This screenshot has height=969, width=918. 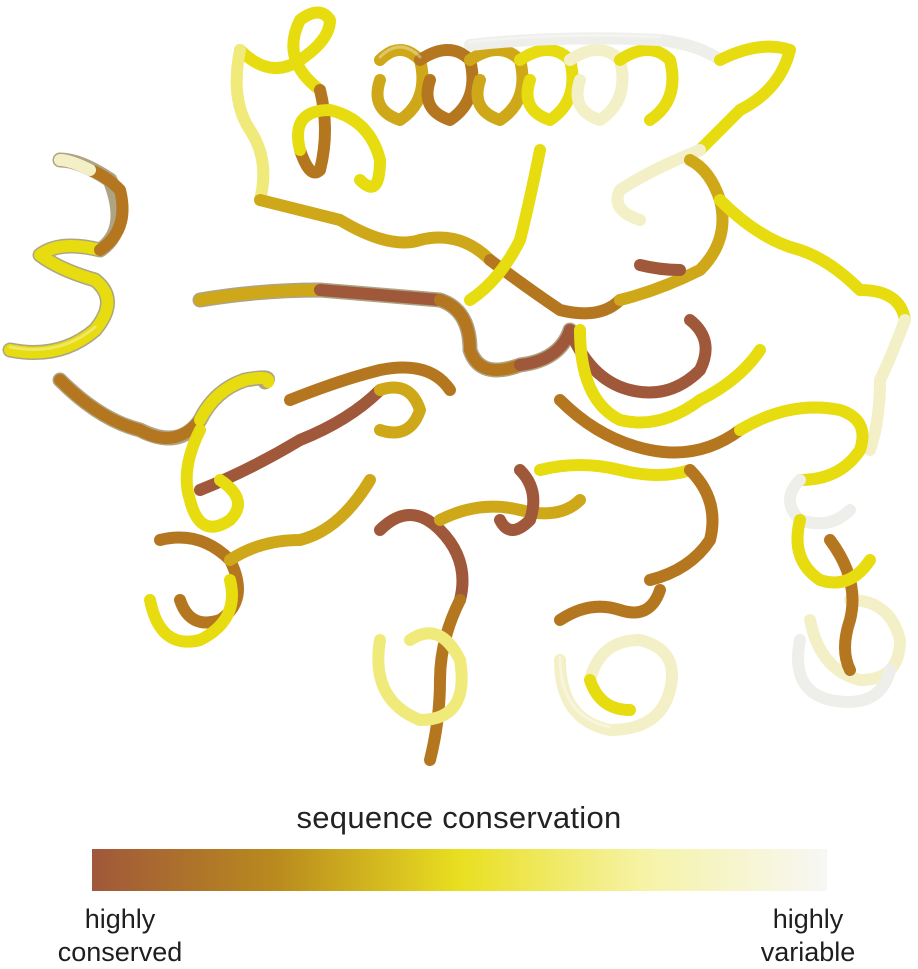 I want to click on highly-conserved-label-line1: highly, so click(x=120, y=919).